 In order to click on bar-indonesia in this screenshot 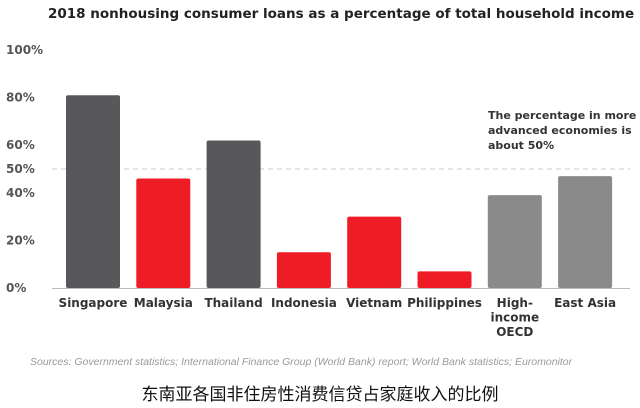, I will do `click(303, 270)`.